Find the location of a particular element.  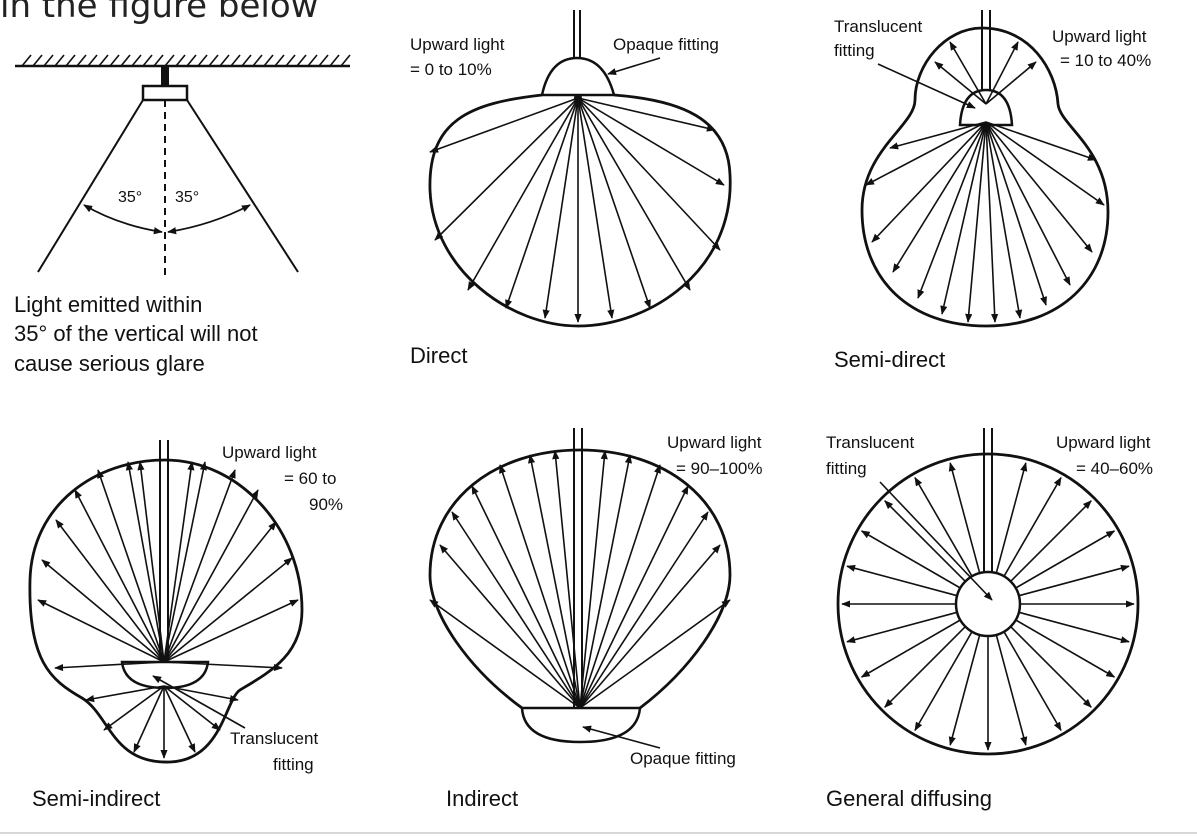

indirect-caption: Indirect is located at coordinates (482, 798).